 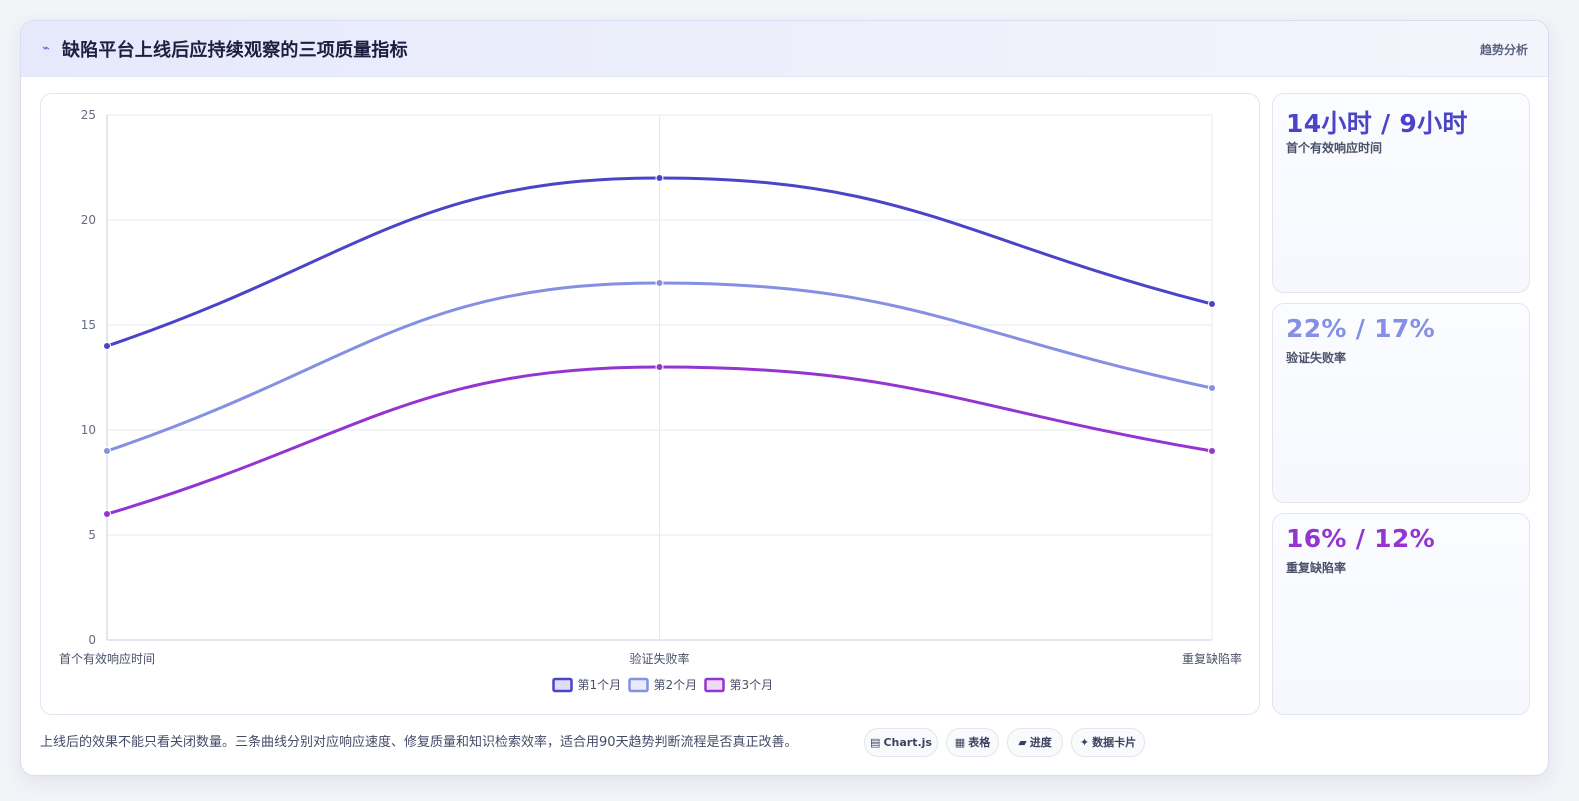 What do you see at coordinates (1360, 328) in the screenshot?
I see `stat-value: 22% / 17%` at bounding box center [1360, 328].